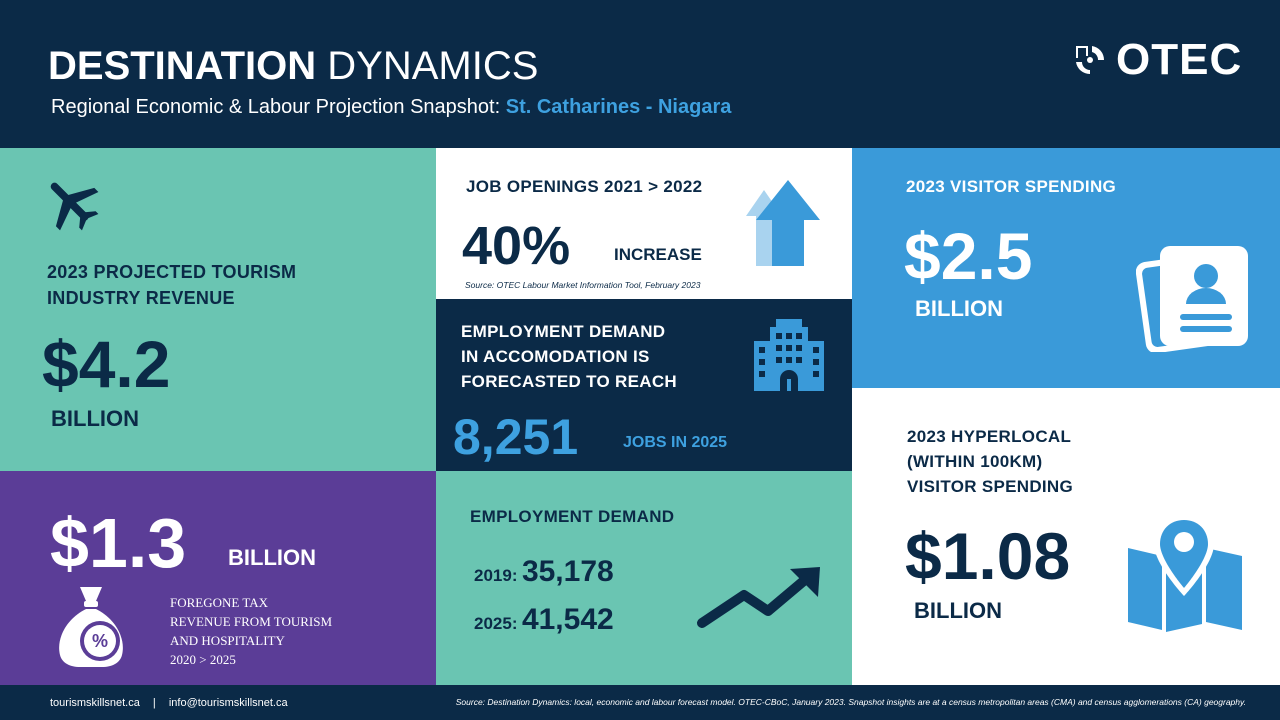  What do you see at coordinates (496, 575) in the screenshot?
I see `demand-year: 2019:` at bounding box center [496, 575].